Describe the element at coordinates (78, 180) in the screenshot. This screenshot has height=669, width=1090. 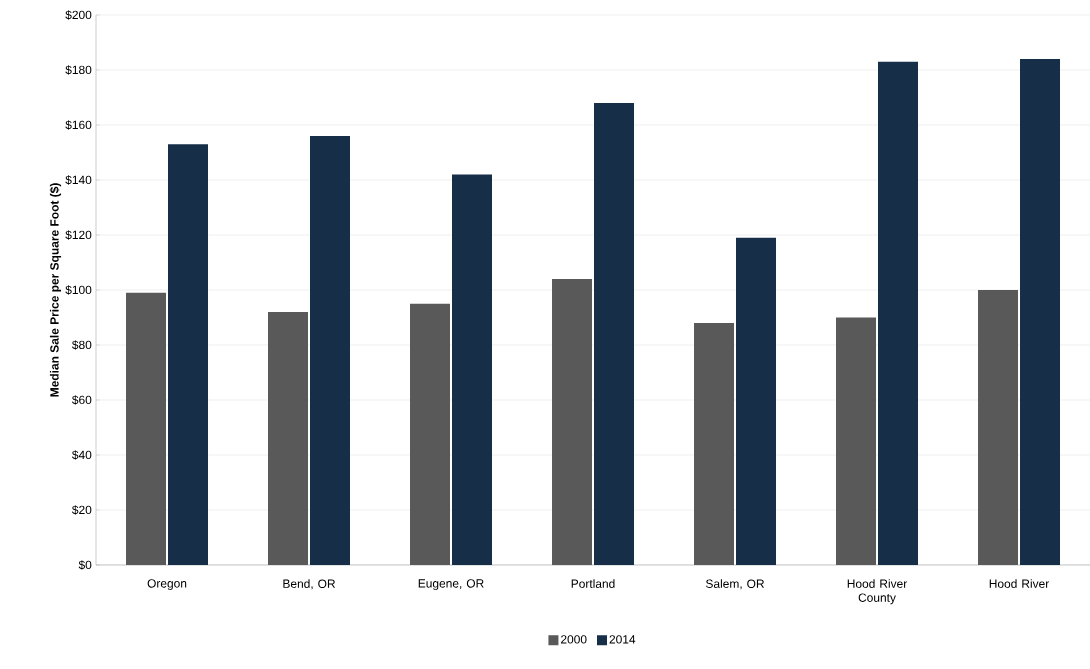
I see `y-tick-label: $140` at that location.